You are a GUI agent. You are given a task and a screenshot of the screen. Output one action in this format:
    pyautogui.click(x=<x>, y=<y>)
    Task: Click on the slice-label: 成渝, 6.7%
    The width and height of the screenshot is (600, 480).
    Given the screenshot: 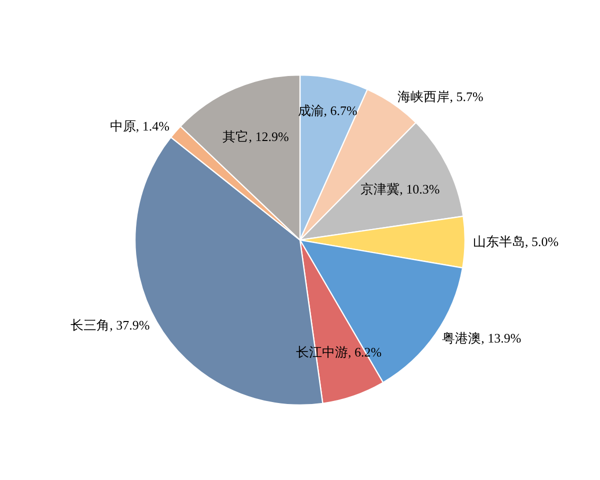 What is the action you would take?
    pyautogui.click(x=328, y=110)
    